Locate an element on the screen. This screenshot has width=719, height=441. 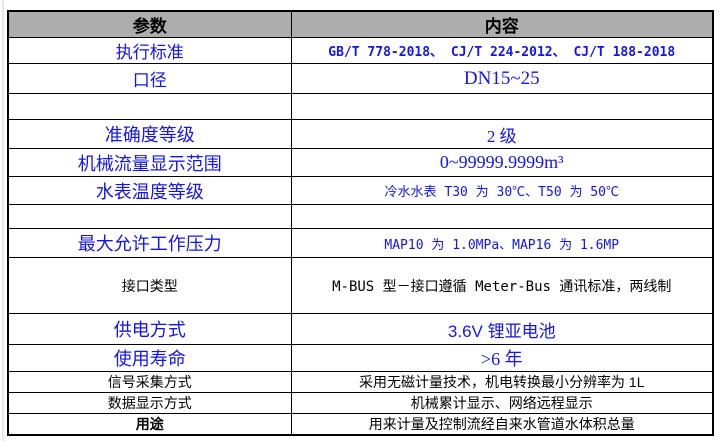
row-usage: 用途 用来计量及控制流经自来水管道水体积总量 is located at coordinates (360, 424).